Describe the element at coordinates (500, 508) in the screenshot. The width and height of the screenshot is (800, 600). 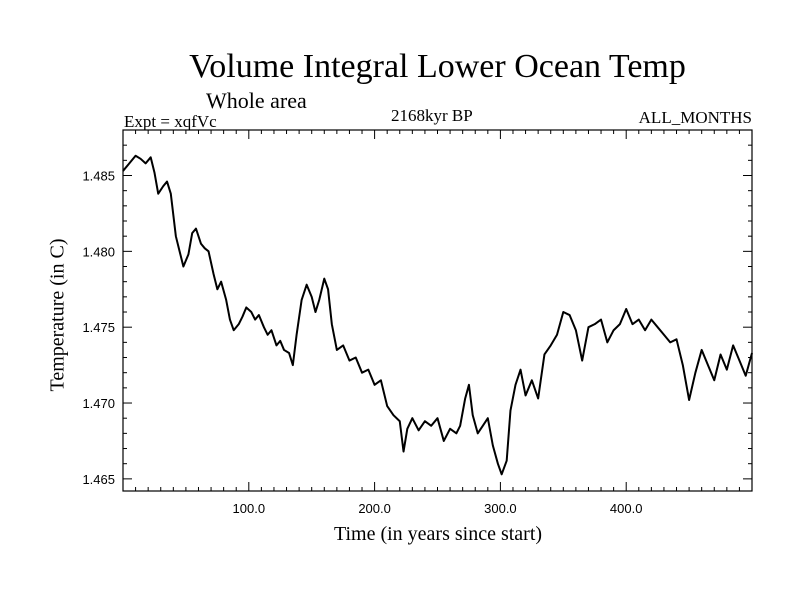
I see `x-tick-label: 300.0` at that location.